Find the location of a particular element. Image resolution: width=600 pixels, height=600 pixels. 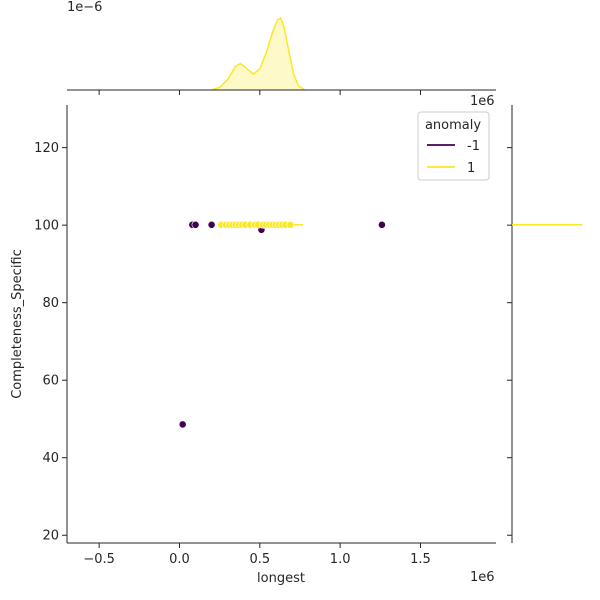

point-anomaly-pos1 is located at coordinates (290, 224).